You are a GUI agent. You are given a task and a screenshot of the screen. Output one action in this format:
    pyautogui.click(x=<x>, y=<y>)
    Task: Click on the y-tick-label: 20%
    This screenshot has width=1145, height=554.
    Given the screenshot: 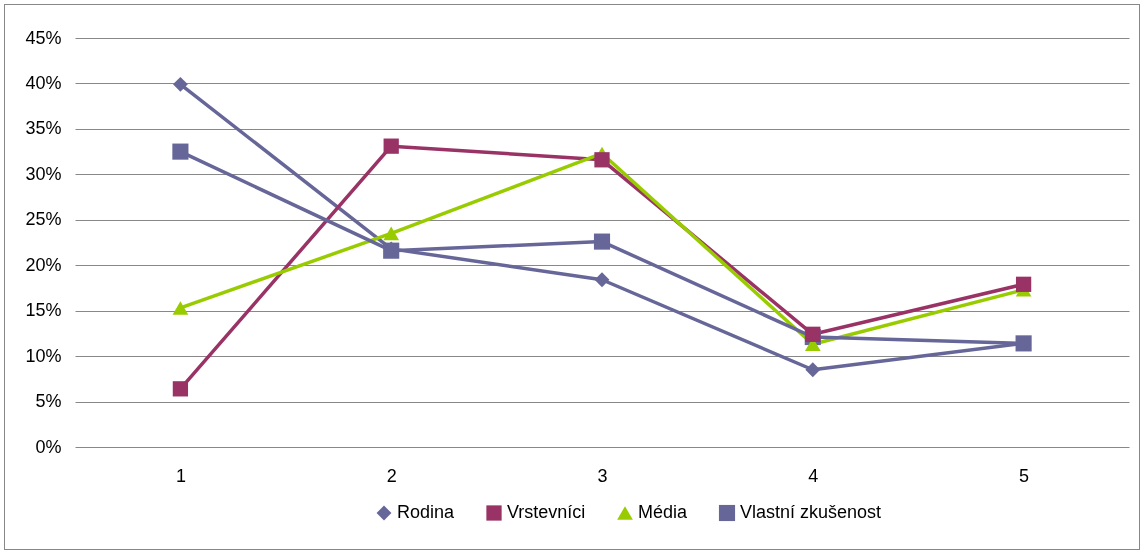 What is the action you would take?
    pyautogui.click(x=43, y=264)
    